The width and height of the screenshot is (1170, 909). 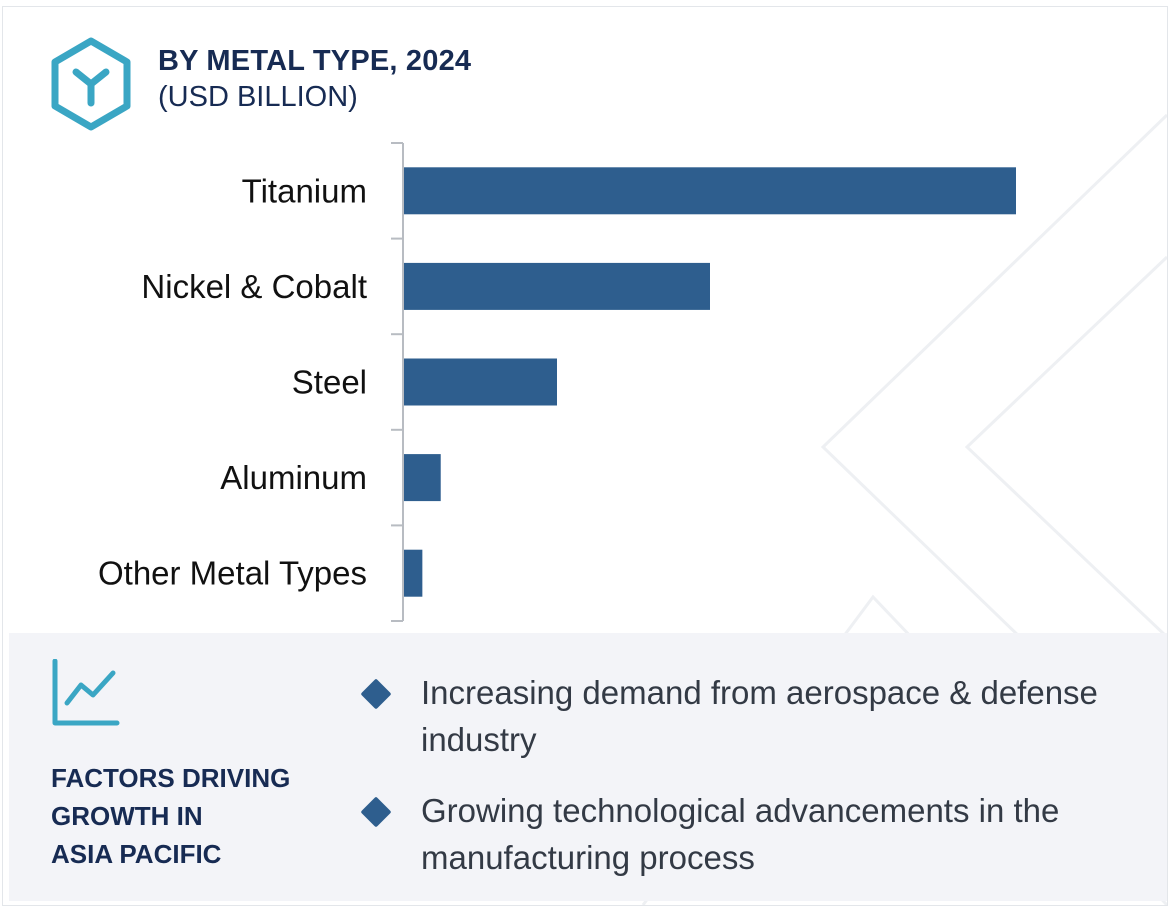 What do you see at coordinates (258, 97) in the screenshot?
I see `chart-subtitle: (USD BILLION)` at bounding box center [258, 97].